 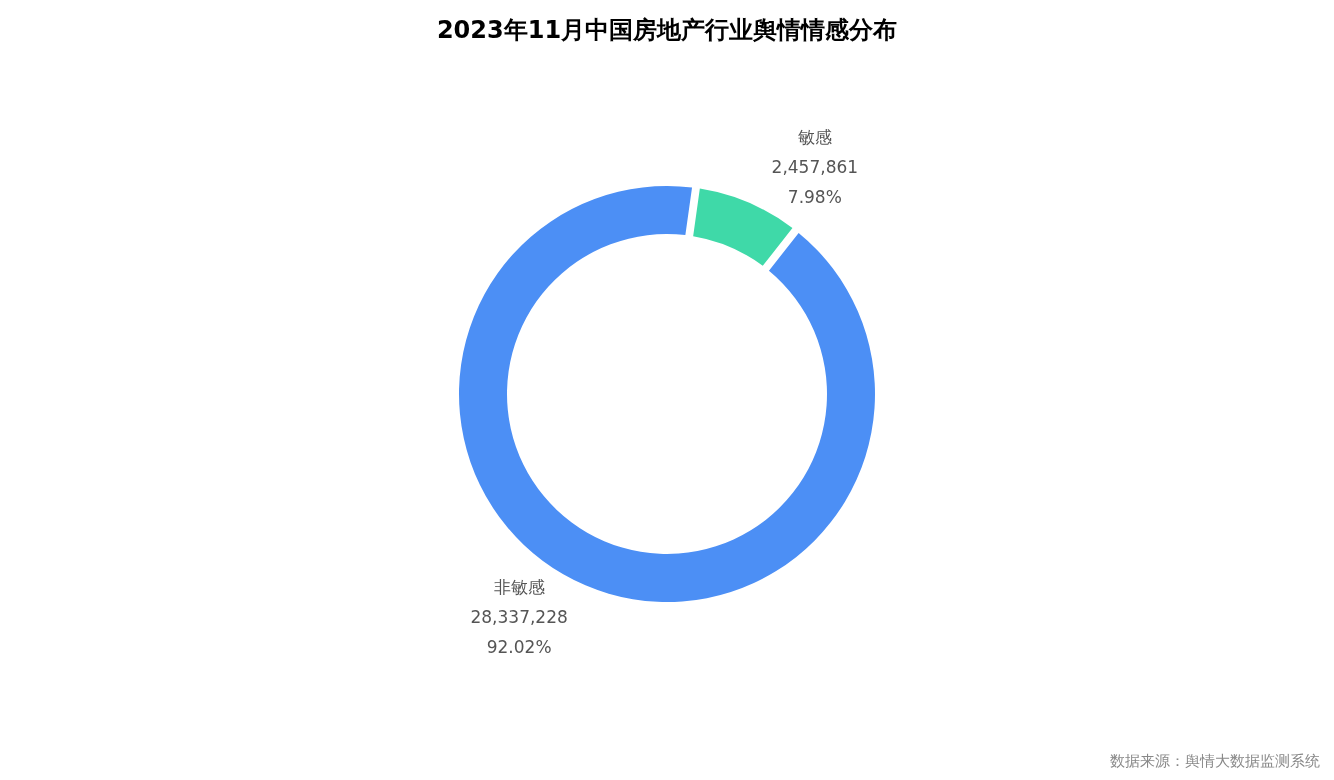 I want to click on slice-label: 非敏感, so click(x=519, y=587).